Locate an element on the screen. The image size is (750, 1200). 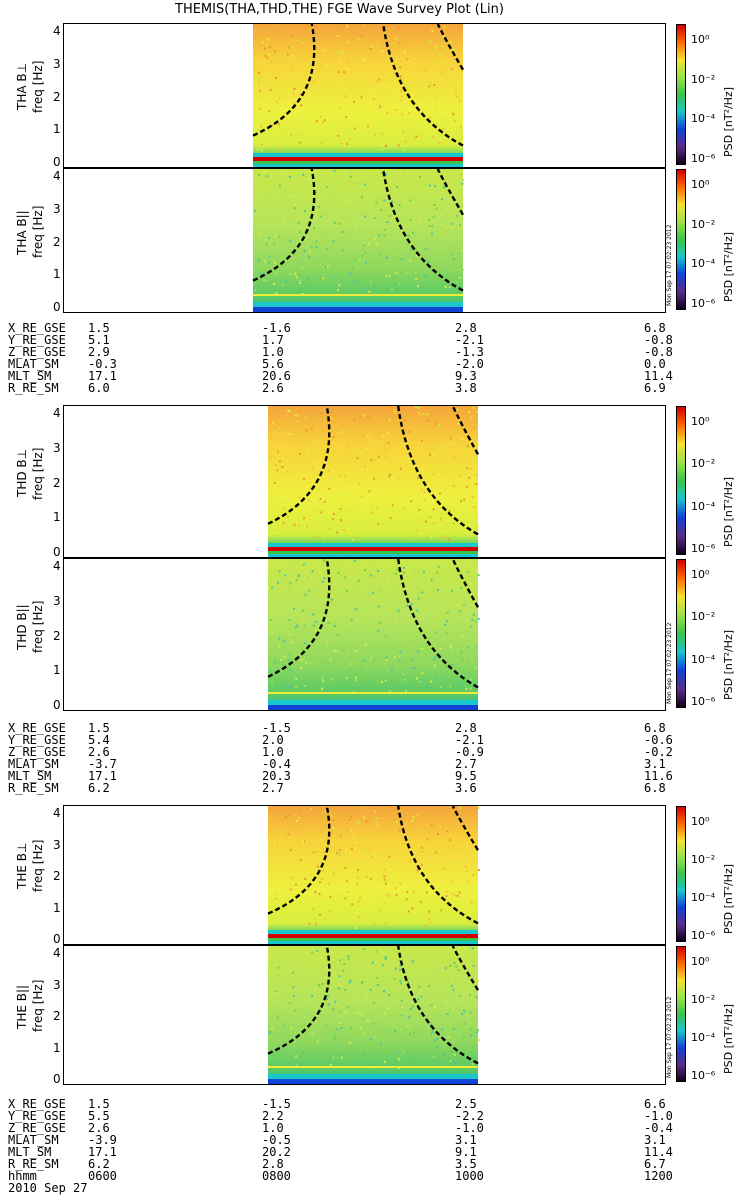
colorbar-axis-label: PSD [nT²/Hz] is located at coordinates (728, 664).